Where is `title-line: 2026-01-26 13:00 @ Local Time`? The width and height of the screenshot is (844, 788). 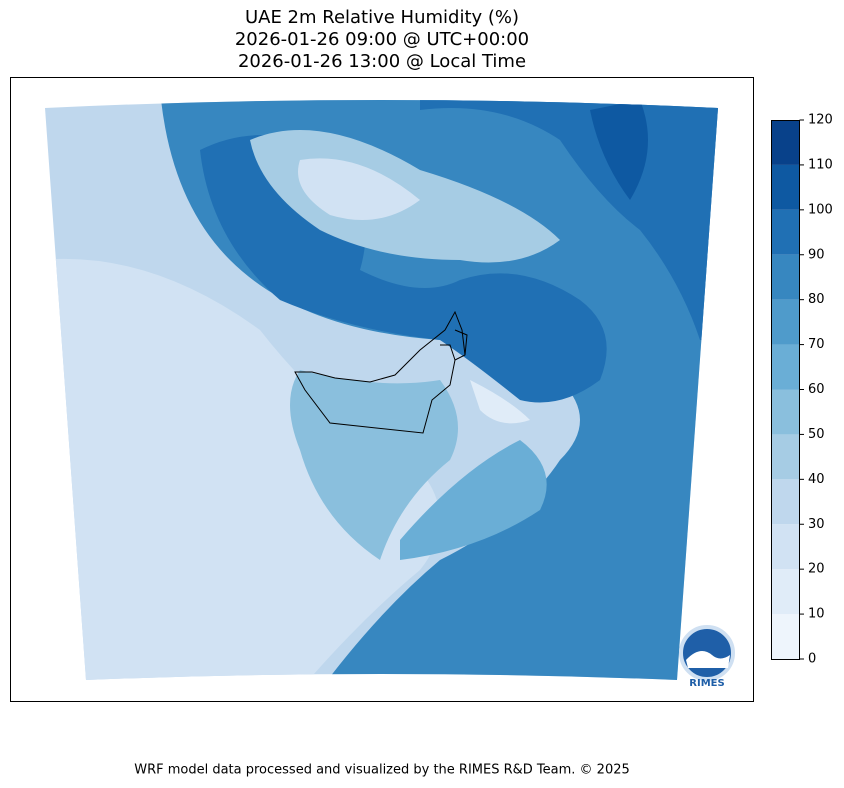 title-line: 2026-01-26 13:00 @ Local Time is located at coordinates (382, 61).